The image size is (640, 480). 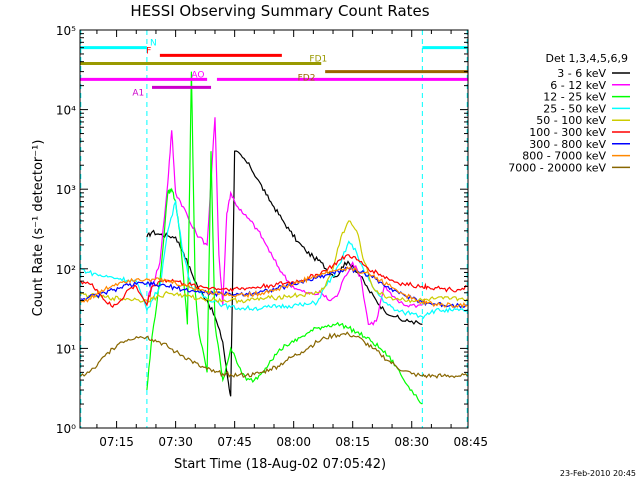 I want to click on x-tick-label: 08:30, so click(x=411, y=442).